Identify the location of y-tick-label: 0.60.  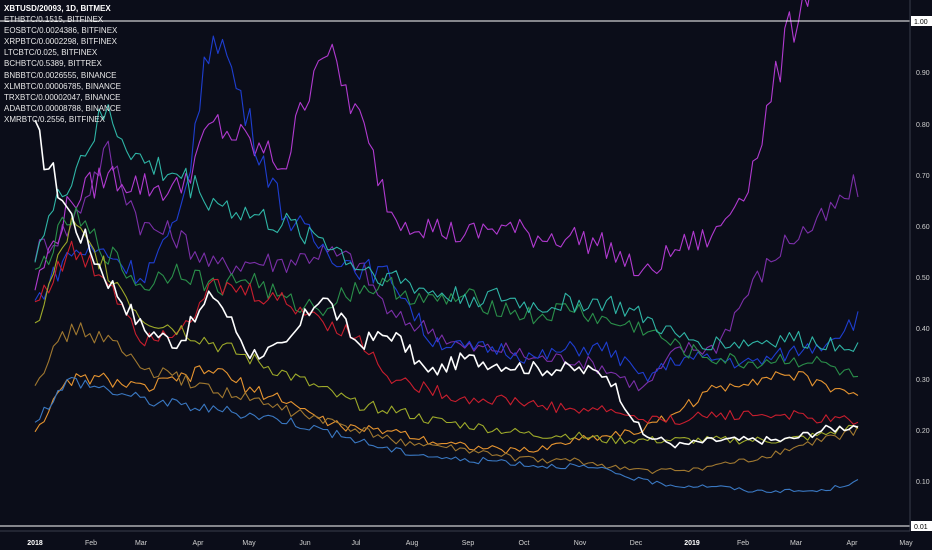
(923, 227).